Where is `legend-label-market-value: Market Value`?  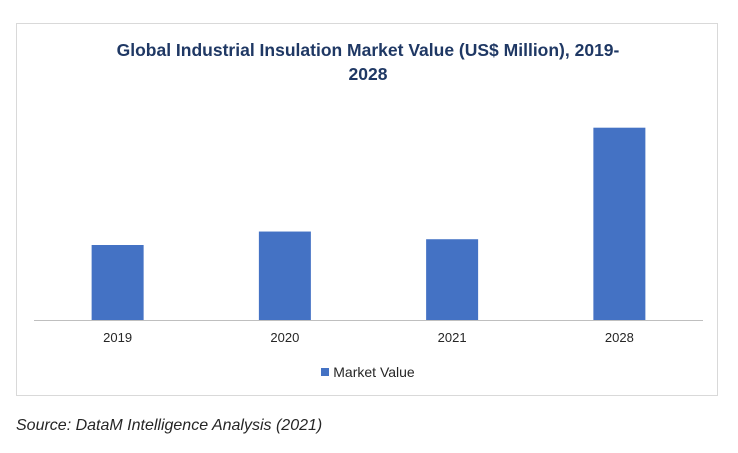
legend-label-market-value: Market Value is located at coordinates (374, 372).